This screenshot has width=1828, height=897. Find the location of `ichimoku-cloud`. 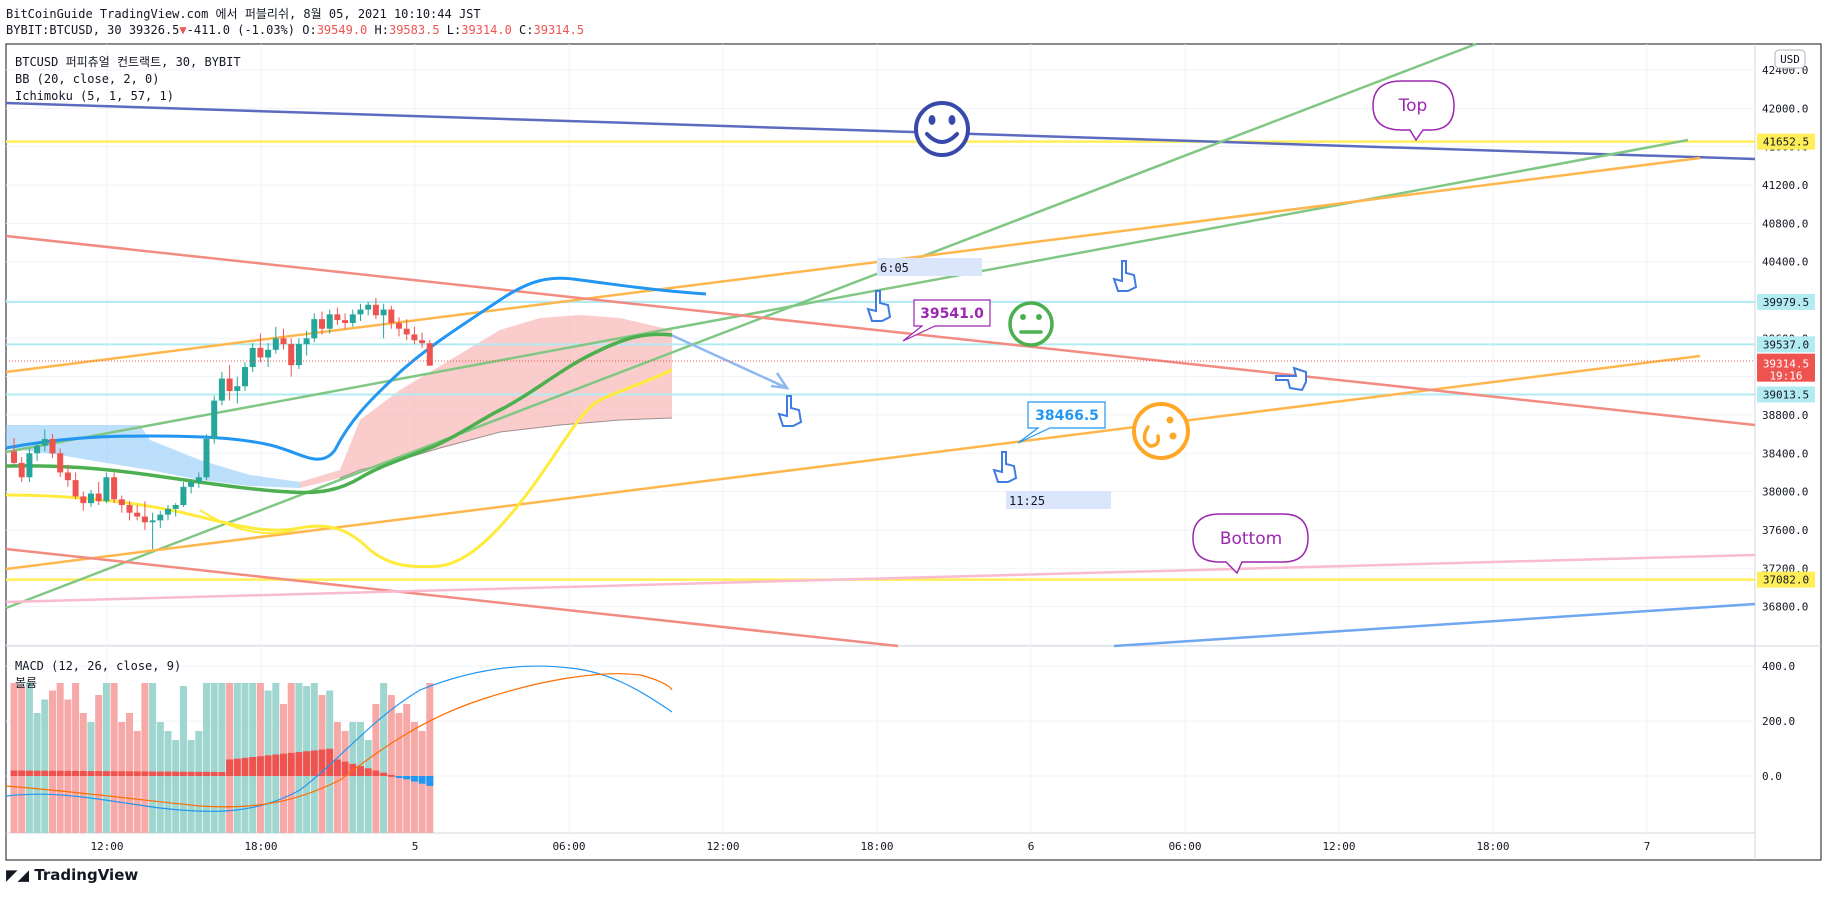

ichimoku-cloud is located at coordinates (339, 401).